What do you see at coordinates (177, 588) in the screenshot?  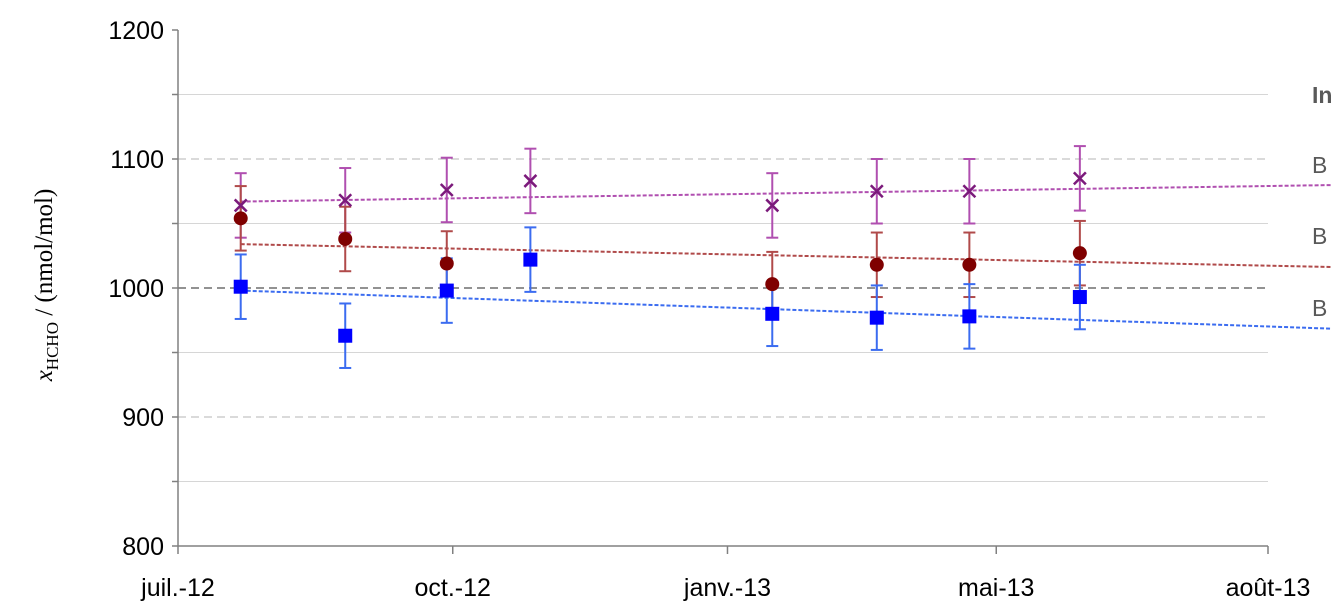 I see `x-tick-label: juil.-12` at bounding box center [177, 588].